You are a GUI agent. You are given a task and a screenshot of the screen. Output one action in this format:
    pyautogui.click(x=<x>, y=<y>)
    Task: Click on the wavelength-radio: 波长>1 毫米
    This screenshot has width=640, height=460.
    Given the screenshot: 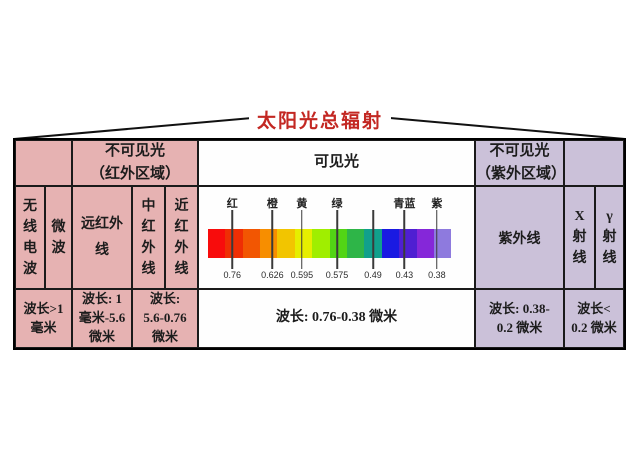 What is the action you would take?
    pyautogui.click(x=43, y=318)
    